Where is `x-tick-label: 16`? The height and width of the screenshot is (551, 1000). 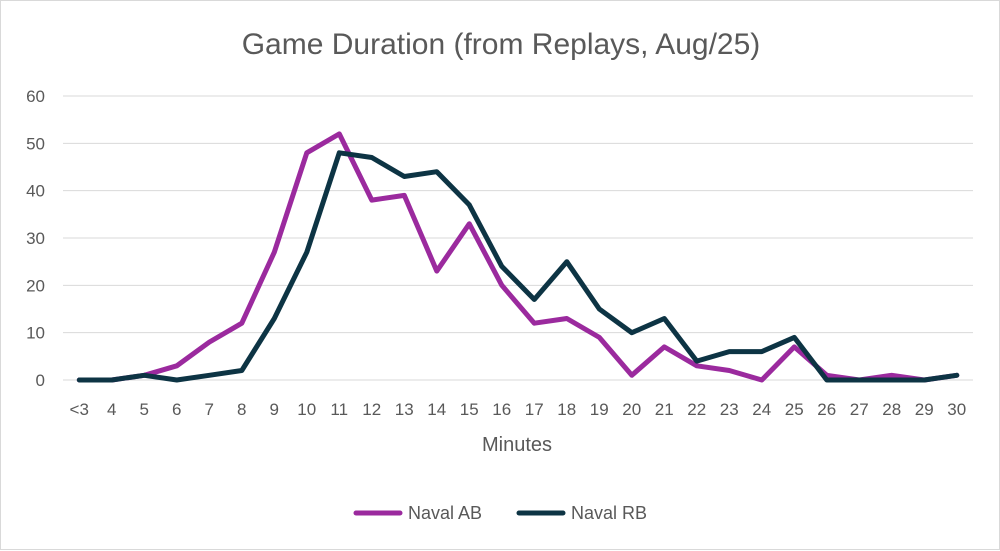
x-tick-label: 16 is located at coordinates (501, 409).